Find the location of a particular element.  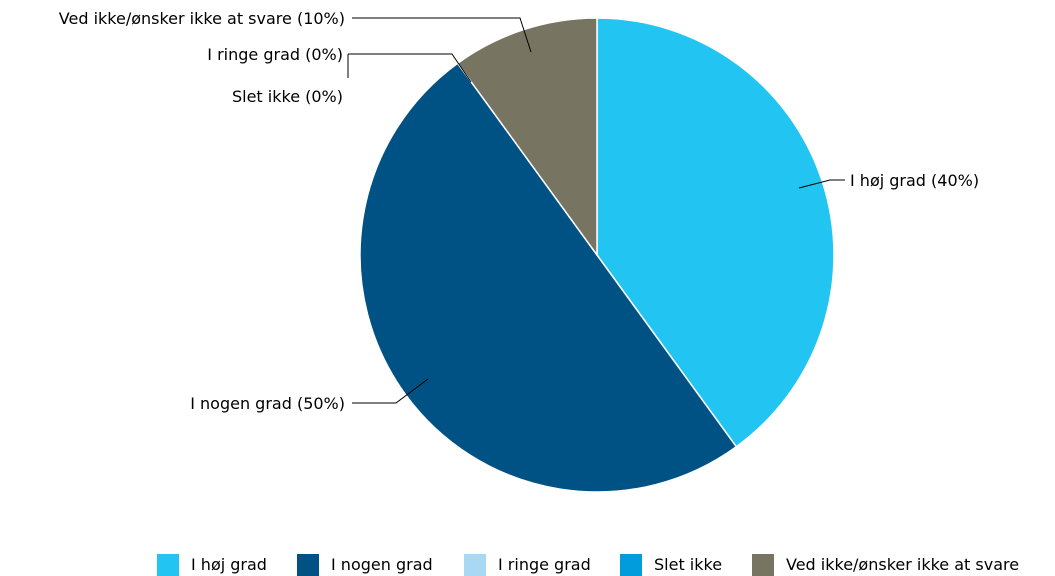

legend-label-i-ringe-grad: I ringe grad is located at coordinates (544, 564).